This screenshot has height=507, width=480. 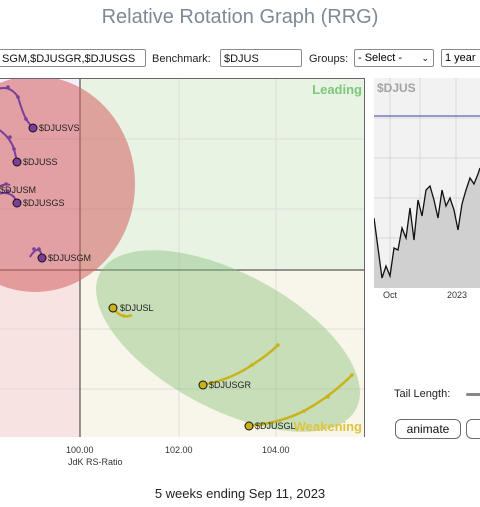 What do you see at coordinates (44, 203) in the screenshot?
I see `label-djusgs: $DJUSGS` at bounding box center [44, 203].